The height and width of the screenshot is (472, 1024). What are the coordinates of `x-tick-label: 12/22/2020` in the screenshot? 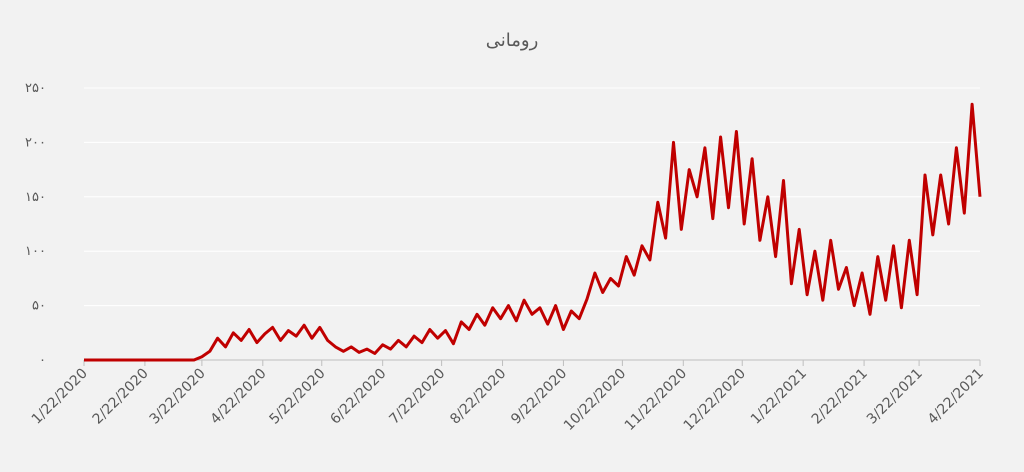 It's located at (715, 400).